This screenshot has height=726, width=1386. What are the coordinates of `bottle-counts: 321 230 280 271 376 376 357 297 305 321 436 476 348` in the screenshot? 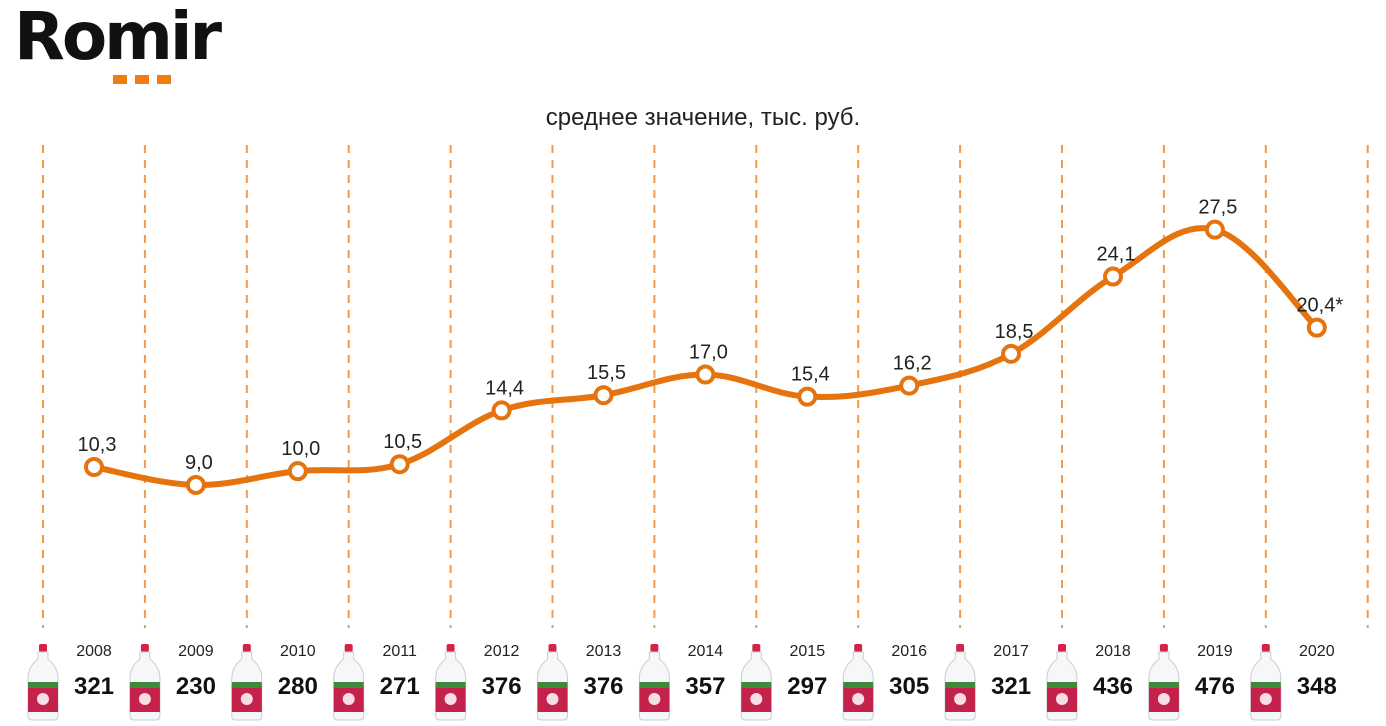 It's located at (705, 686).